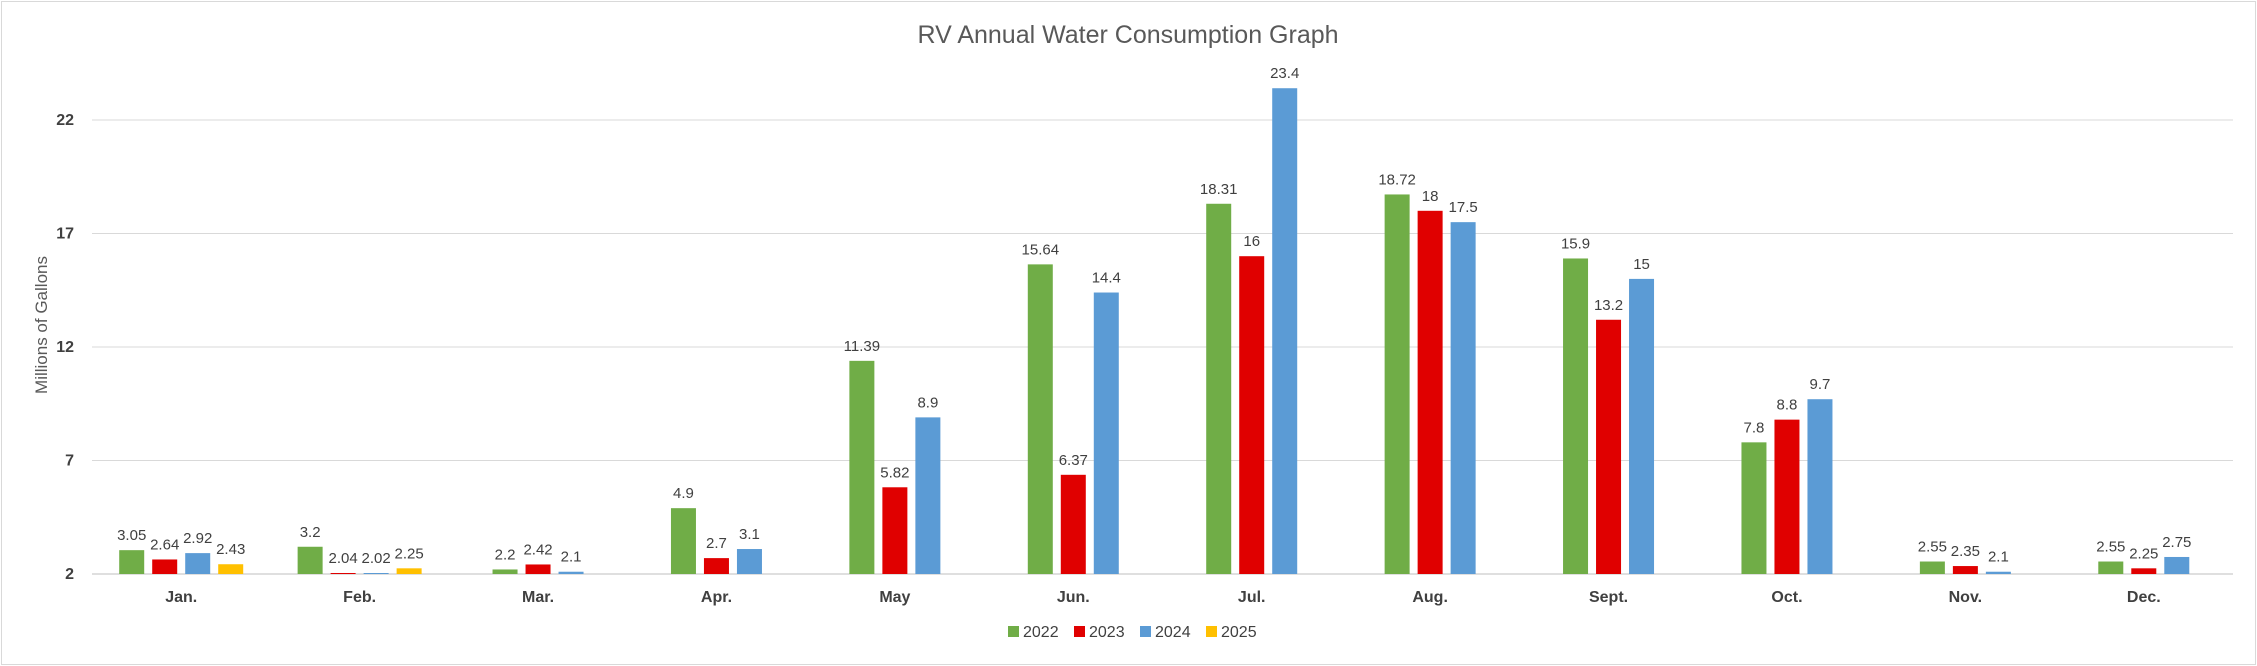 The width and height of the screenshot is (2257, 666). I want to click on y-tick-label: 22, so click(65, 120).